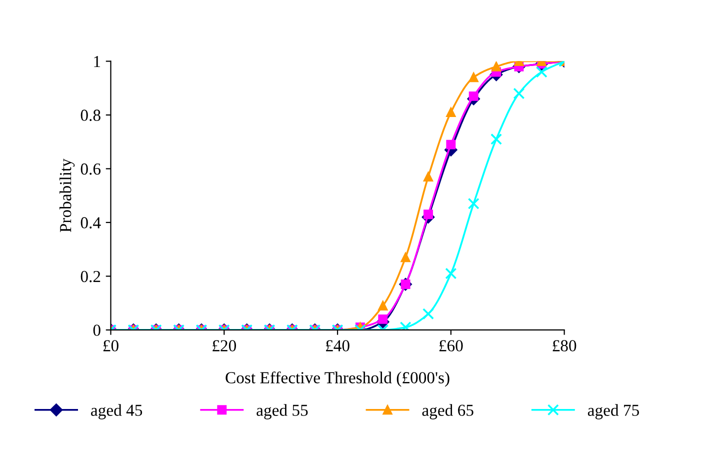  What do you see at coordinates (116, 412) in the screenshot?
I see `legend-label: aged 45` at bounding box center [116, 412].